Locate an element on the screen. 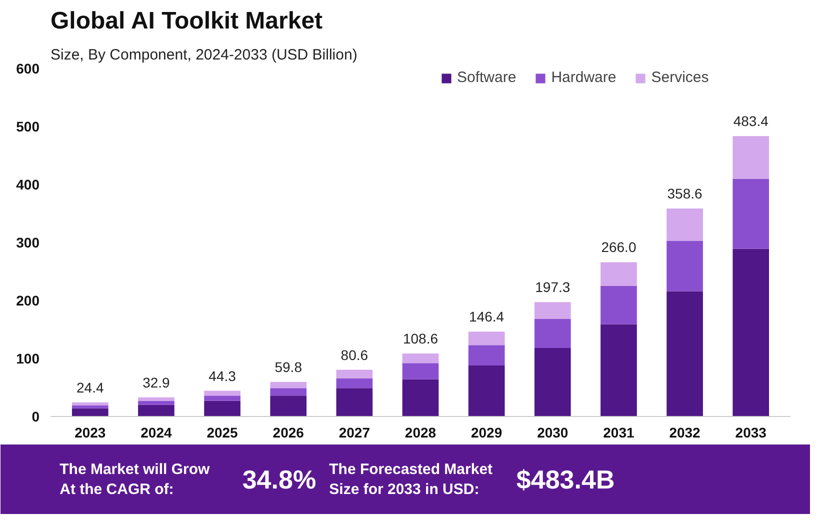  text: 34.8% is located at coordinates (279, 479).